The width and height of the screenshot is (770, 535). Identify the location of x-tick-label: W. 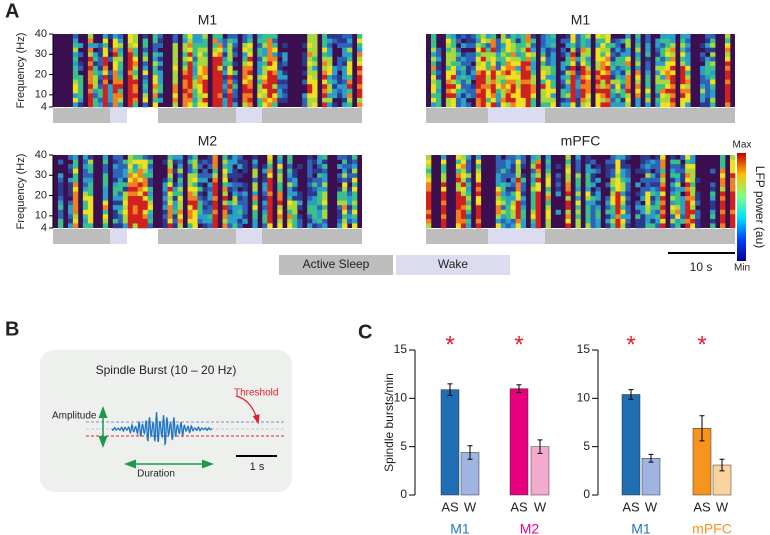
(470, 506).